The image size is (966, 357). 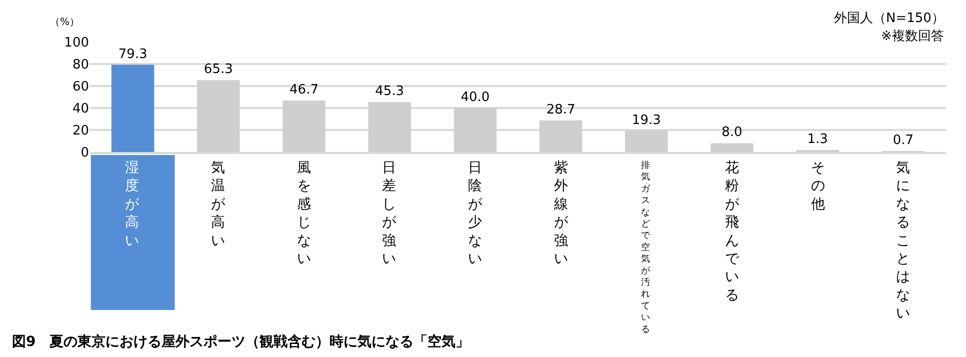 What do you see at coordinates (80, 109) in the screenshot?
I see `y-tick-label: 40` at bounding box center [80, 109].